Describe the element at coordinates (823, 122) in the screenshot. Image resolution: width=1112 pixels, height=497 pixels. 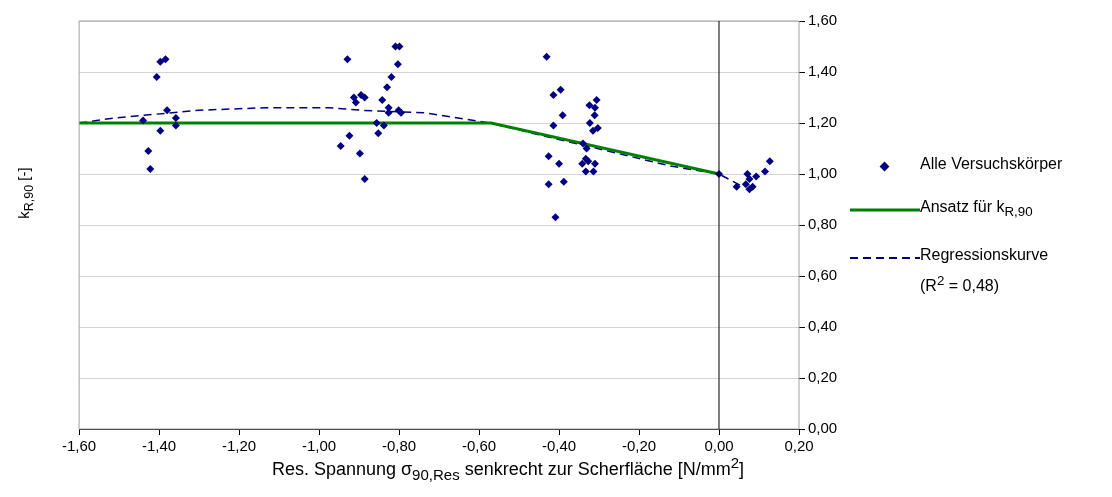
I see `y-tick-label: 1,20` at that location.